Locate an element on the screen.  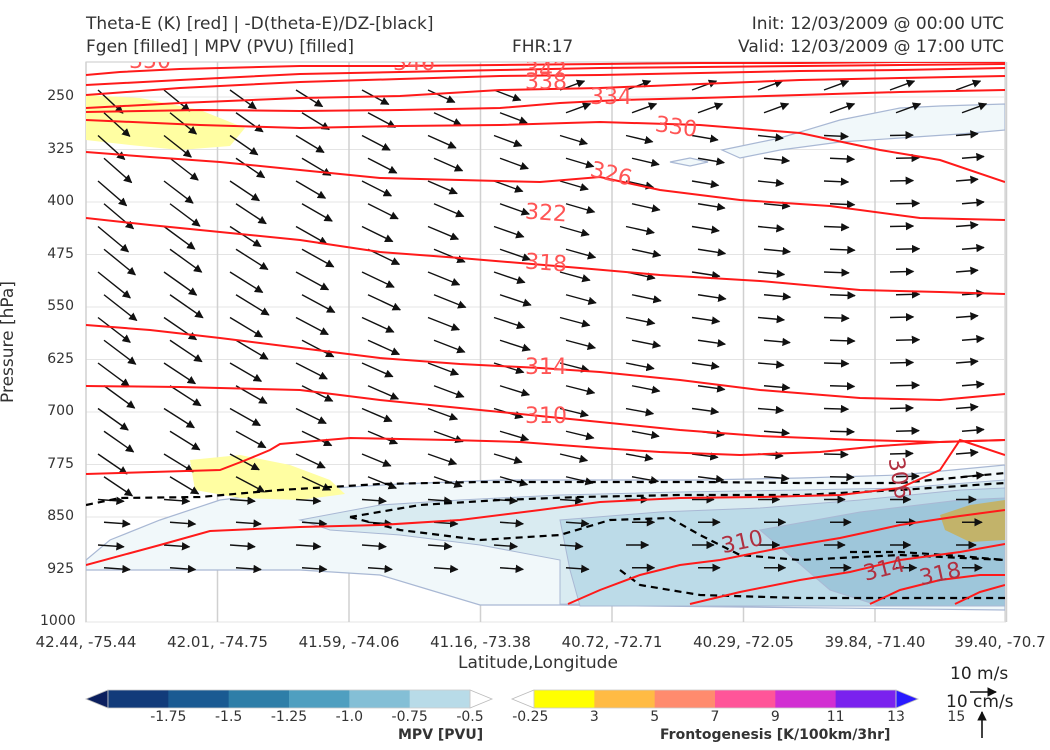
y-tick-label: 700 is located at coordinates (60, 411).